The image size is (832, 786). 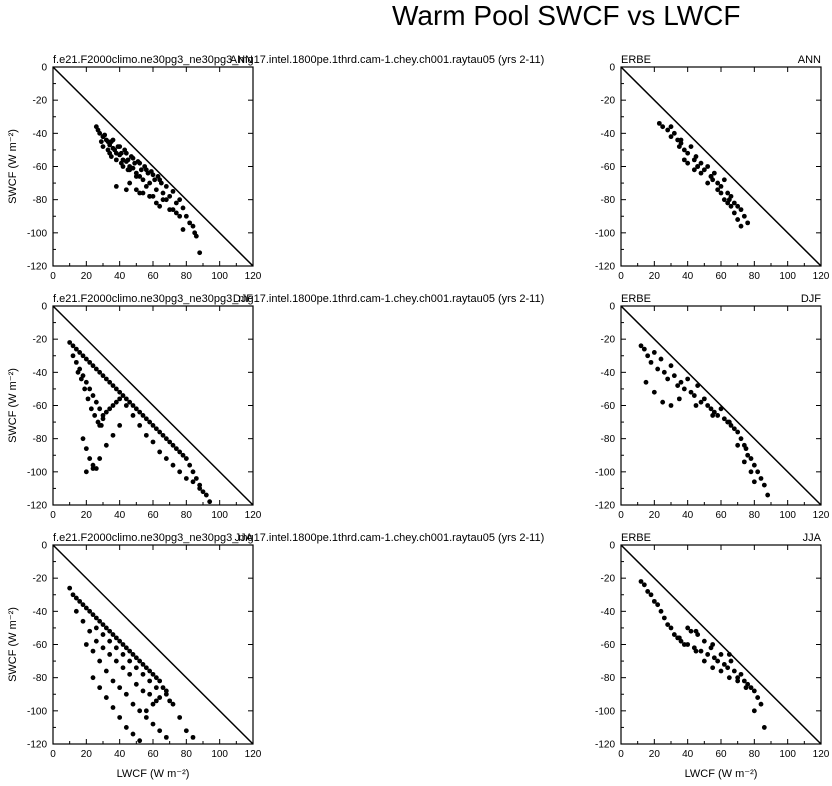 I want to click on x-tick-label: 40, so click(x=688, y=515).